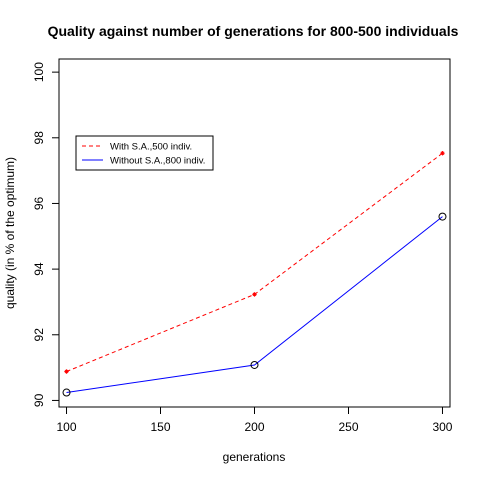 The width and height of the screenshot is (480, 485). I want to click on y-tick-label: 98, so click(39, 138).